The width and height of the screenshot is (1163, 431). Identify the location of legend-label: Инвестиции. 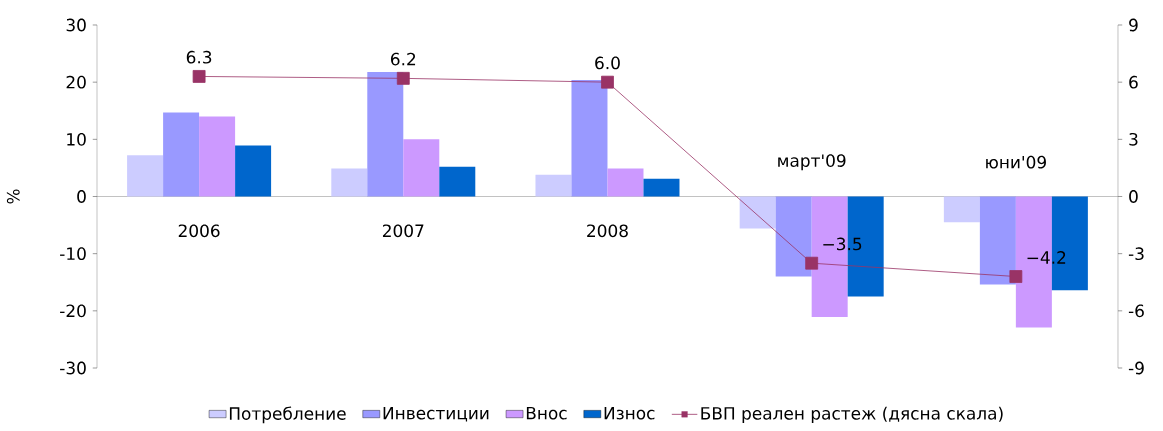
(436, 414).